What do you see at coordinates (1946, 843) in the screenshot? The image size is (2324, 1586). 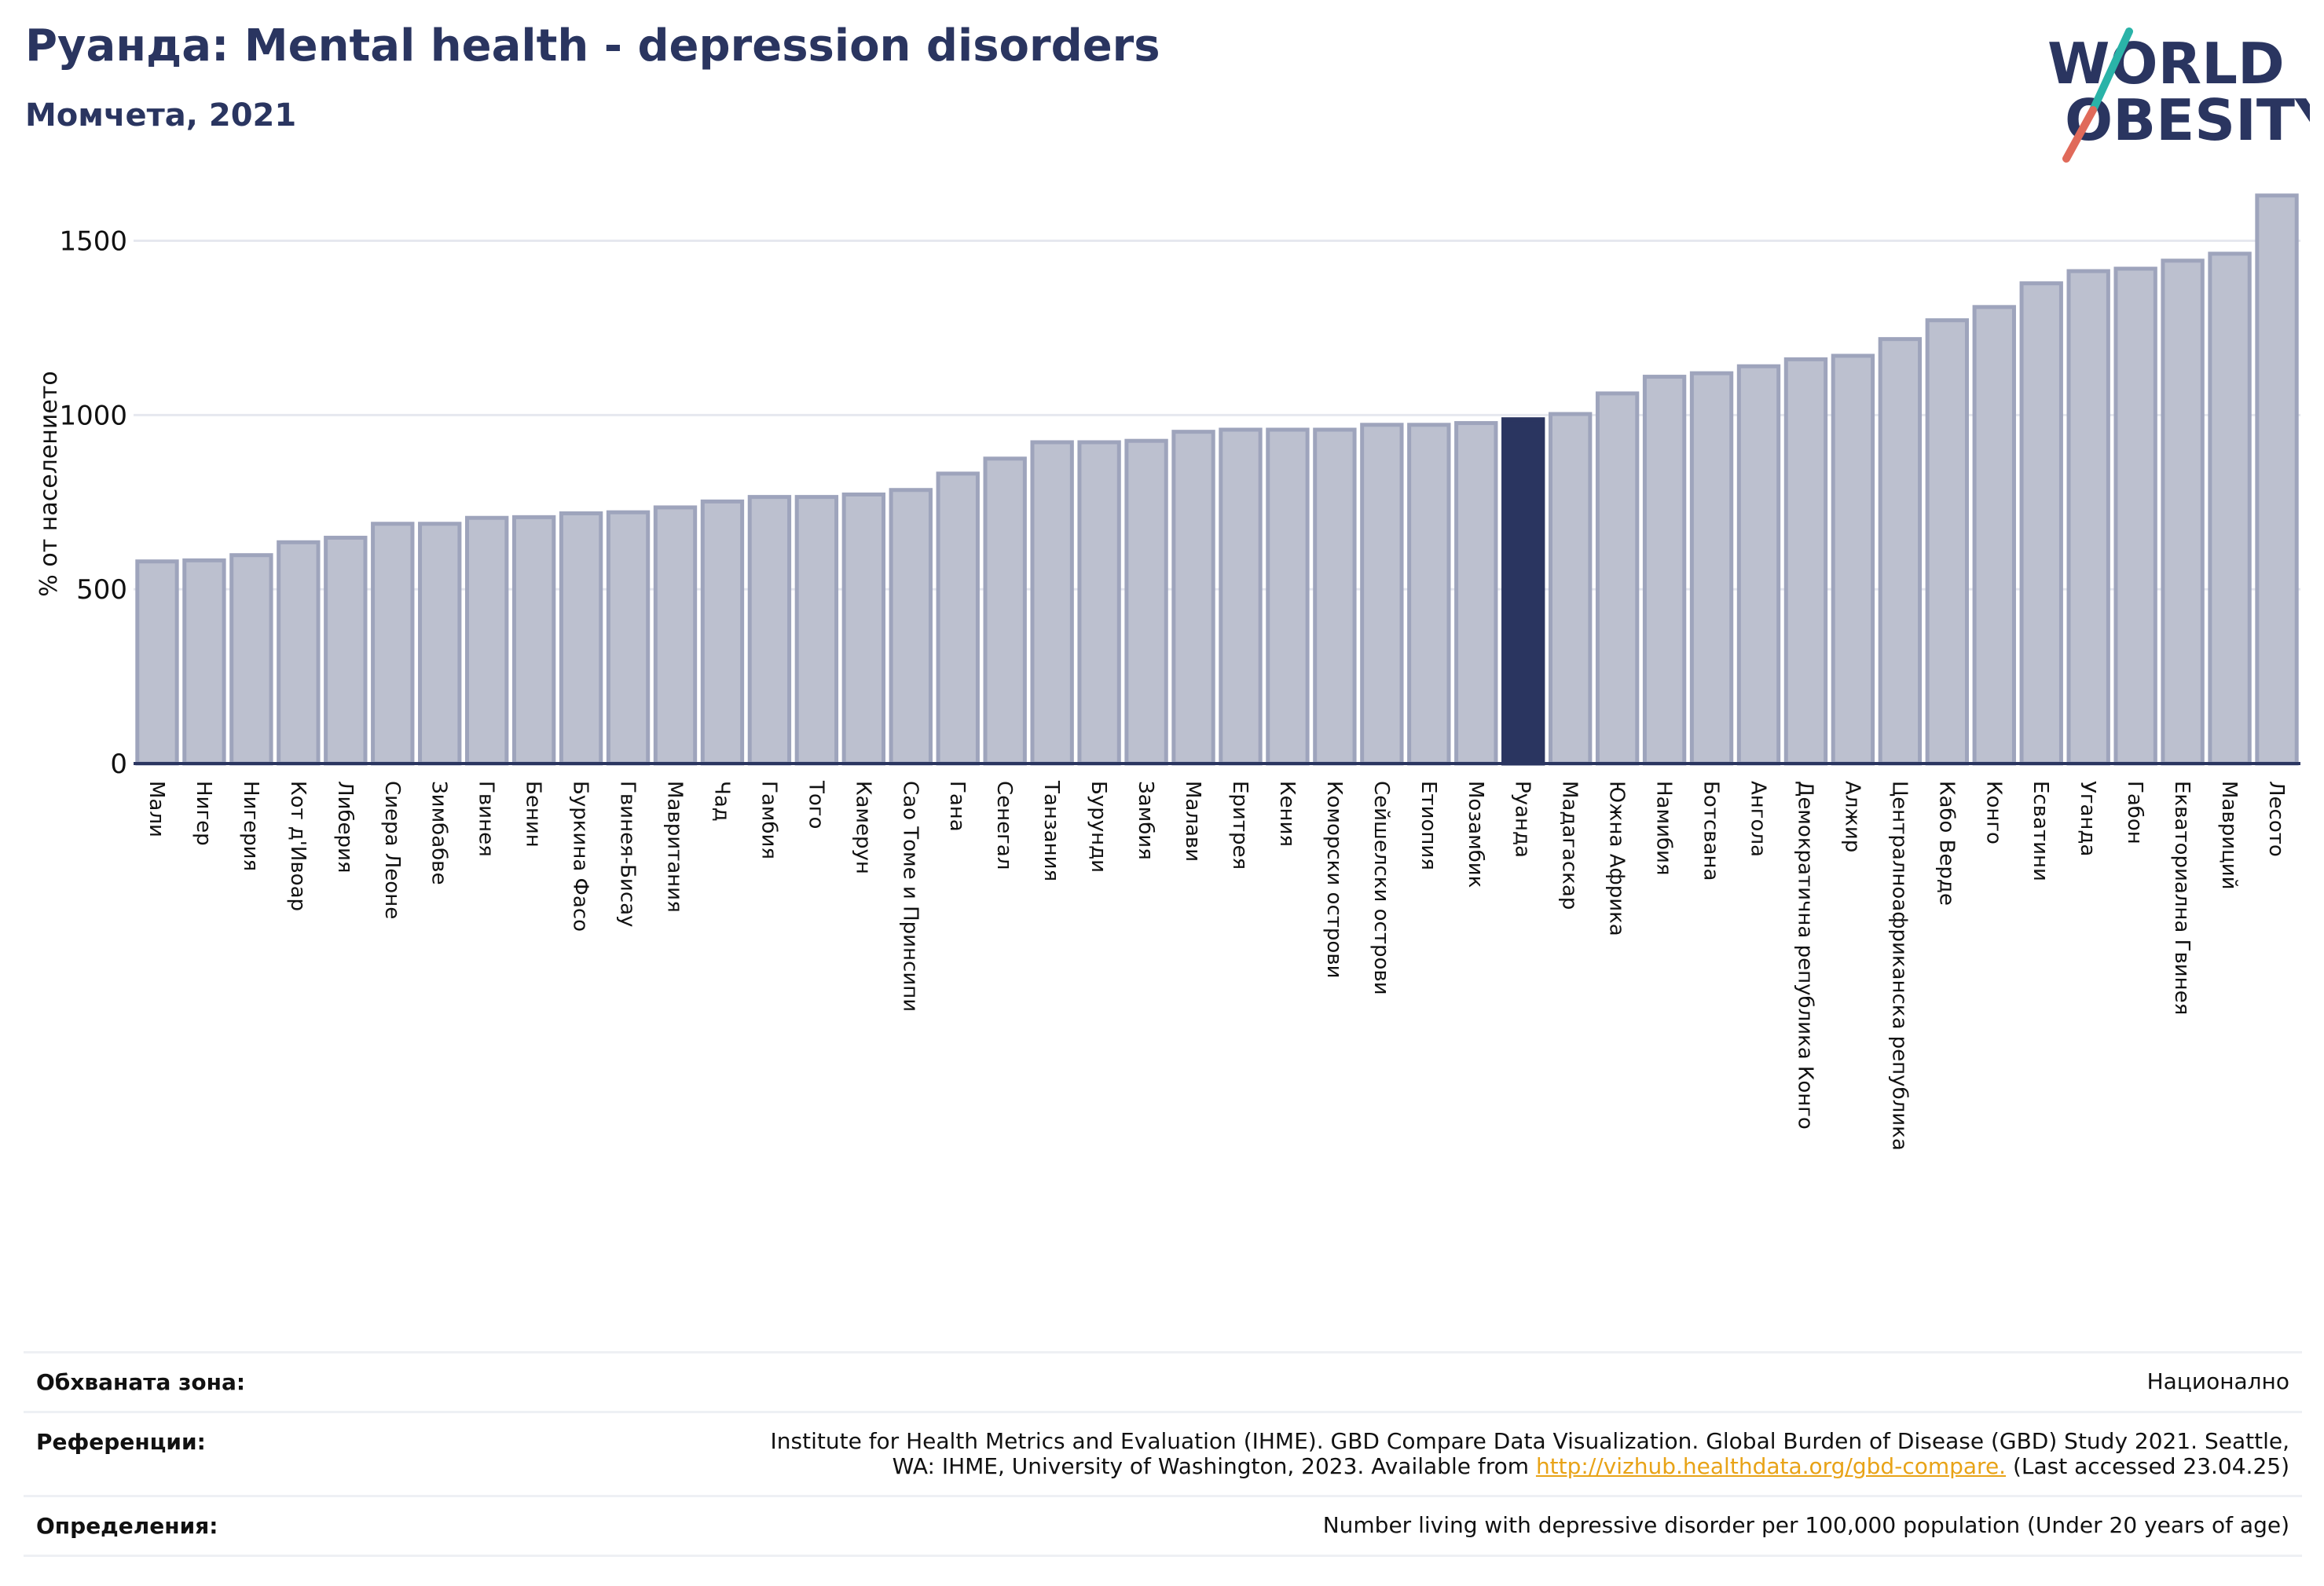 I see `x-tick-label: Кабо Верде` at bounding box center [1946, 843].